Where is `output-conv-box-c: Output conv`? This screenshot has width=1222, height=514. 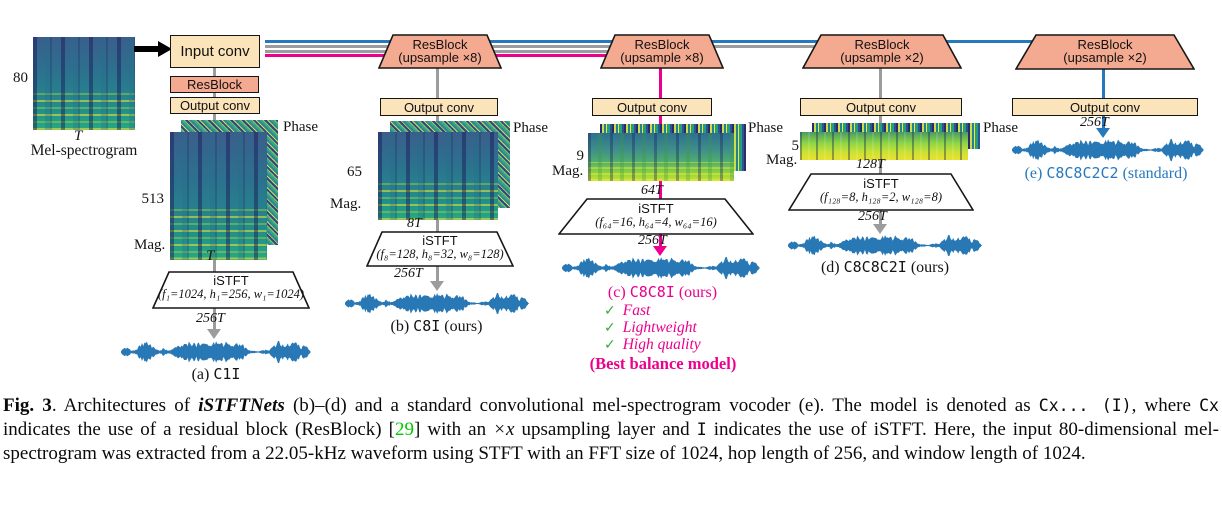
output-conv-box-c: Output conv is located at coordinates (652, 107).